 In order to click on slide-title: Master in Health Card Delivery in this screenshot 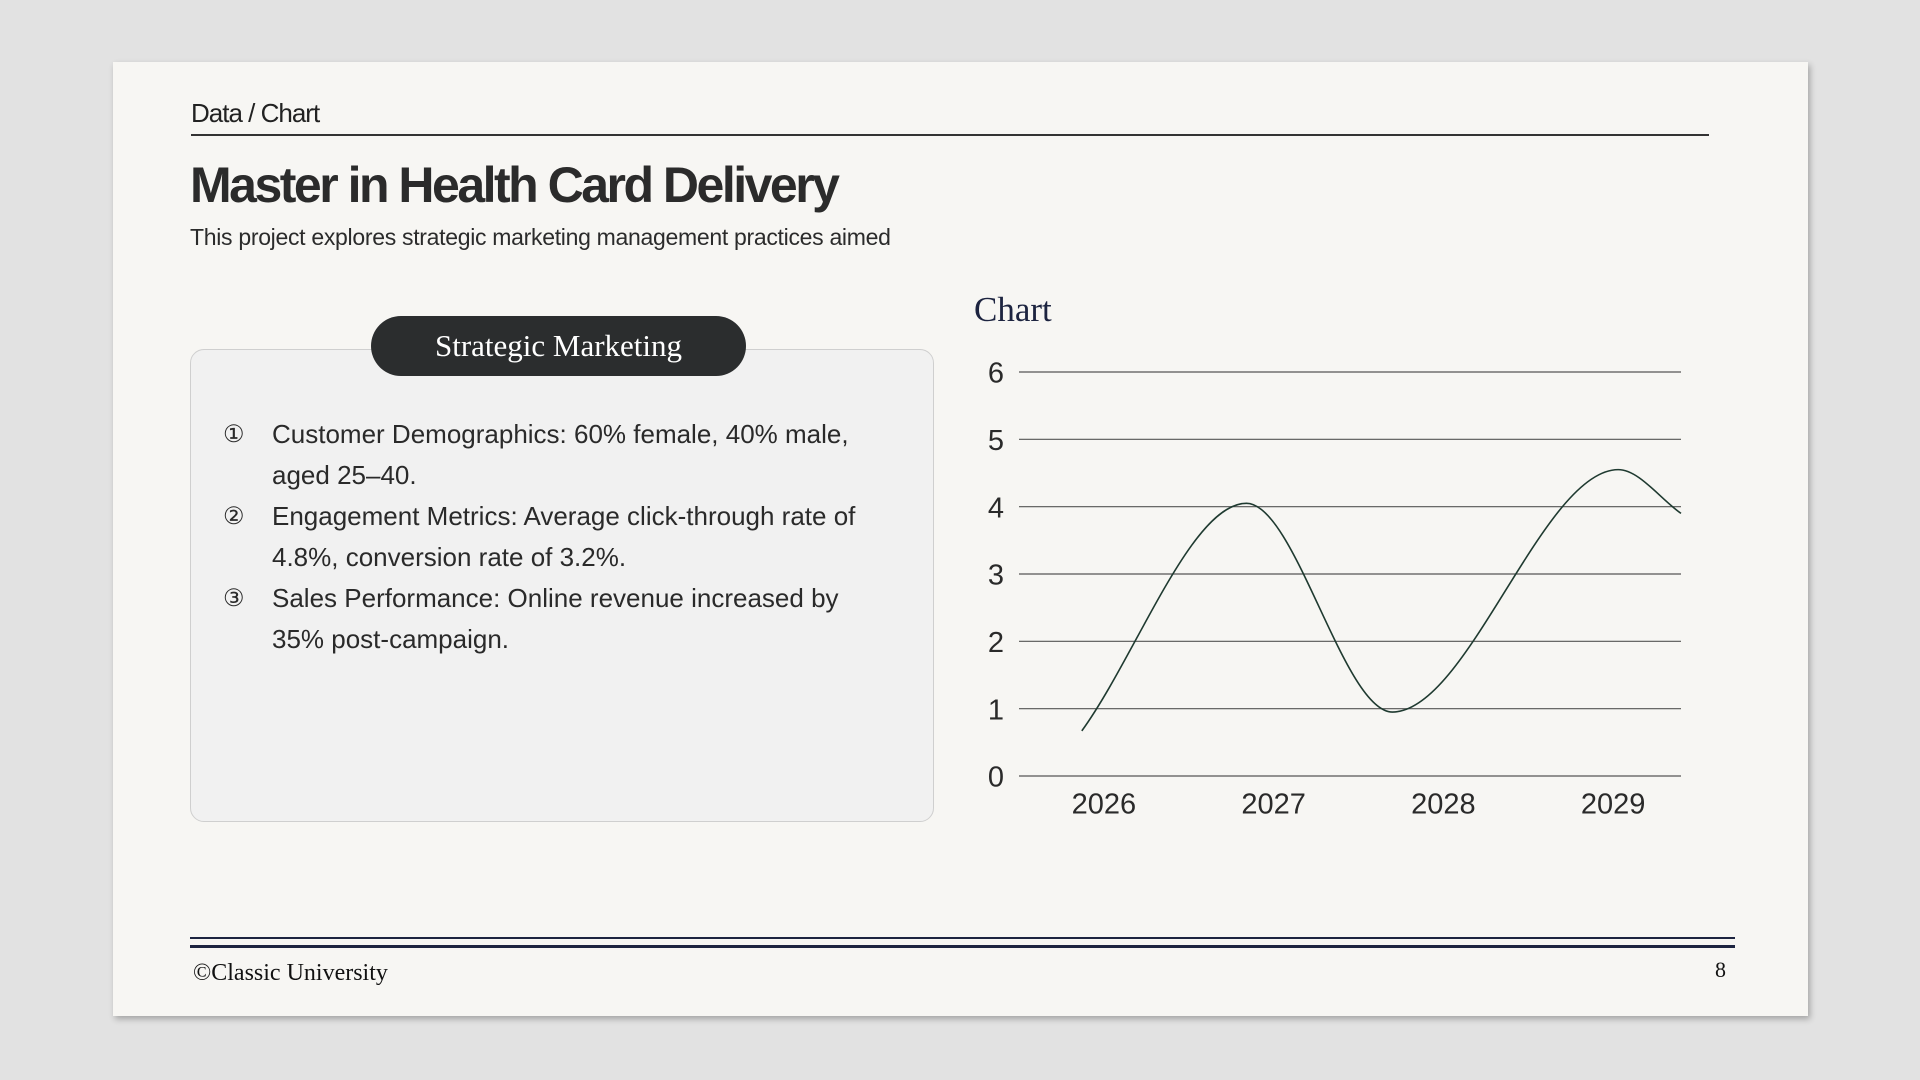, I will do `click(515, 185)`.